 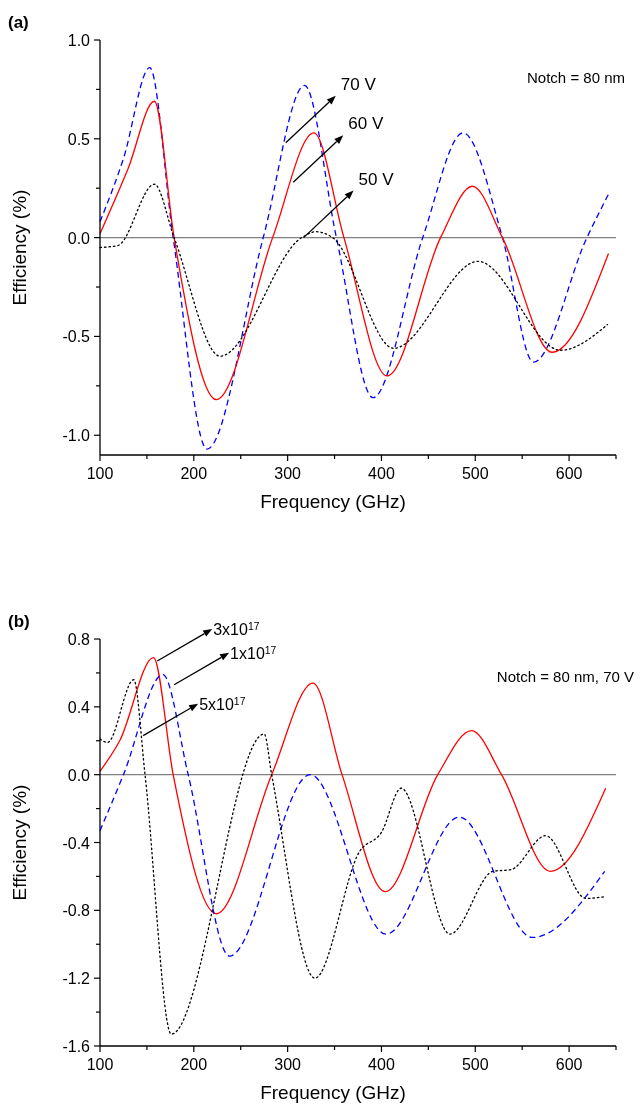 I want to click on y-tick-label: 0.8, so click(x=79, y=639).